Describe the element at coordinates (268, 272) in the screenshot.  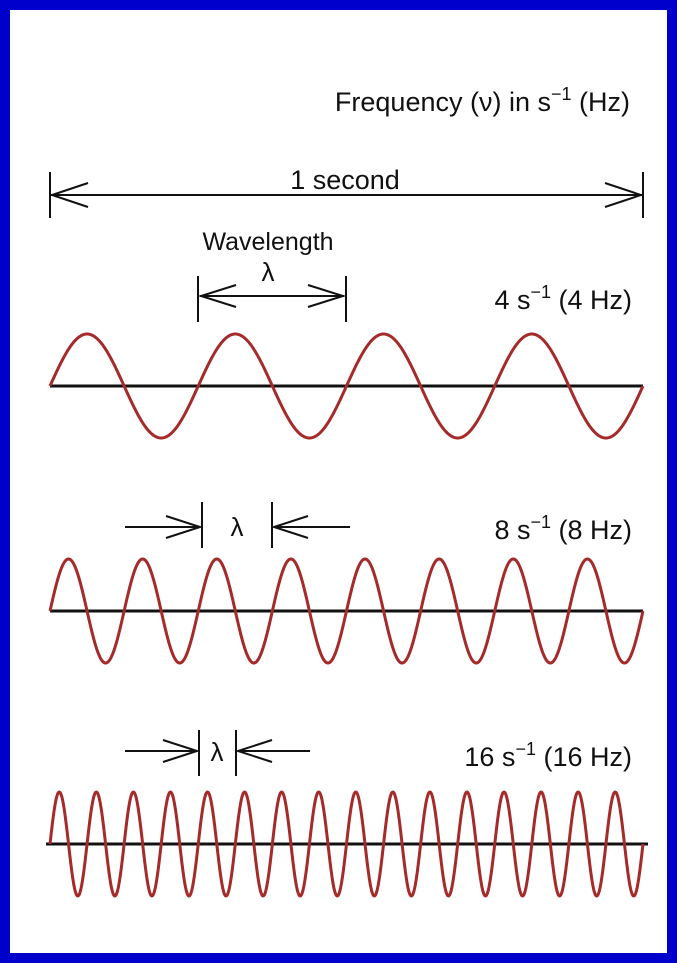
I see `lambda-label-4hz: λ` at that location.